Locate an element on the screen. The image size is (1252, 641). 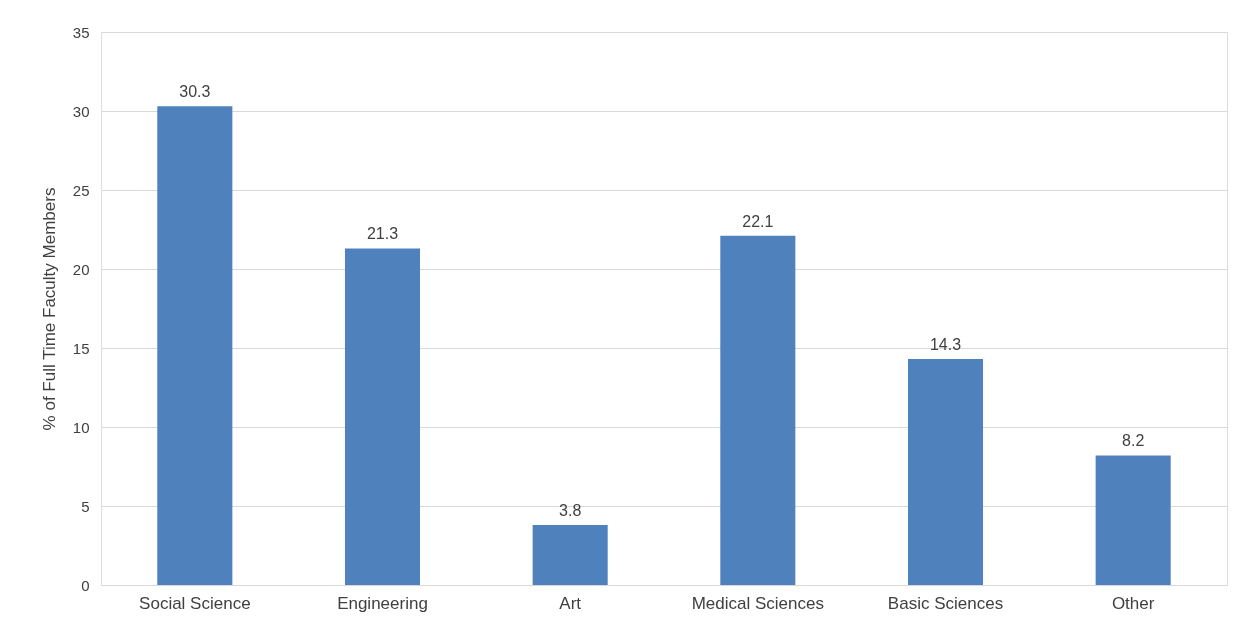
y-tick-label: 15 is located at coordinates (81, 348).